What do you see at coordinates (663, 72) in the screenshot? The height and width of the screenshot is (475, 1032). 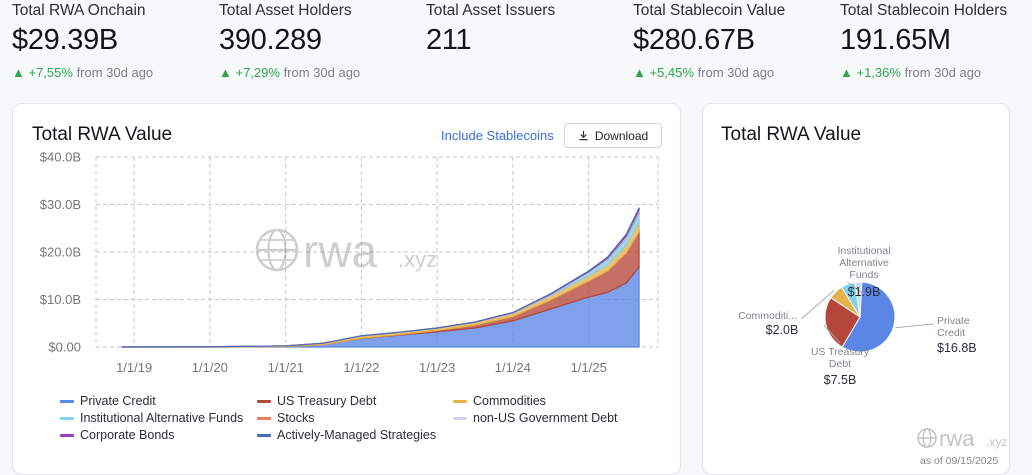 I see `change-up: ▲ +5,45%` at bounding box center [663, 72].